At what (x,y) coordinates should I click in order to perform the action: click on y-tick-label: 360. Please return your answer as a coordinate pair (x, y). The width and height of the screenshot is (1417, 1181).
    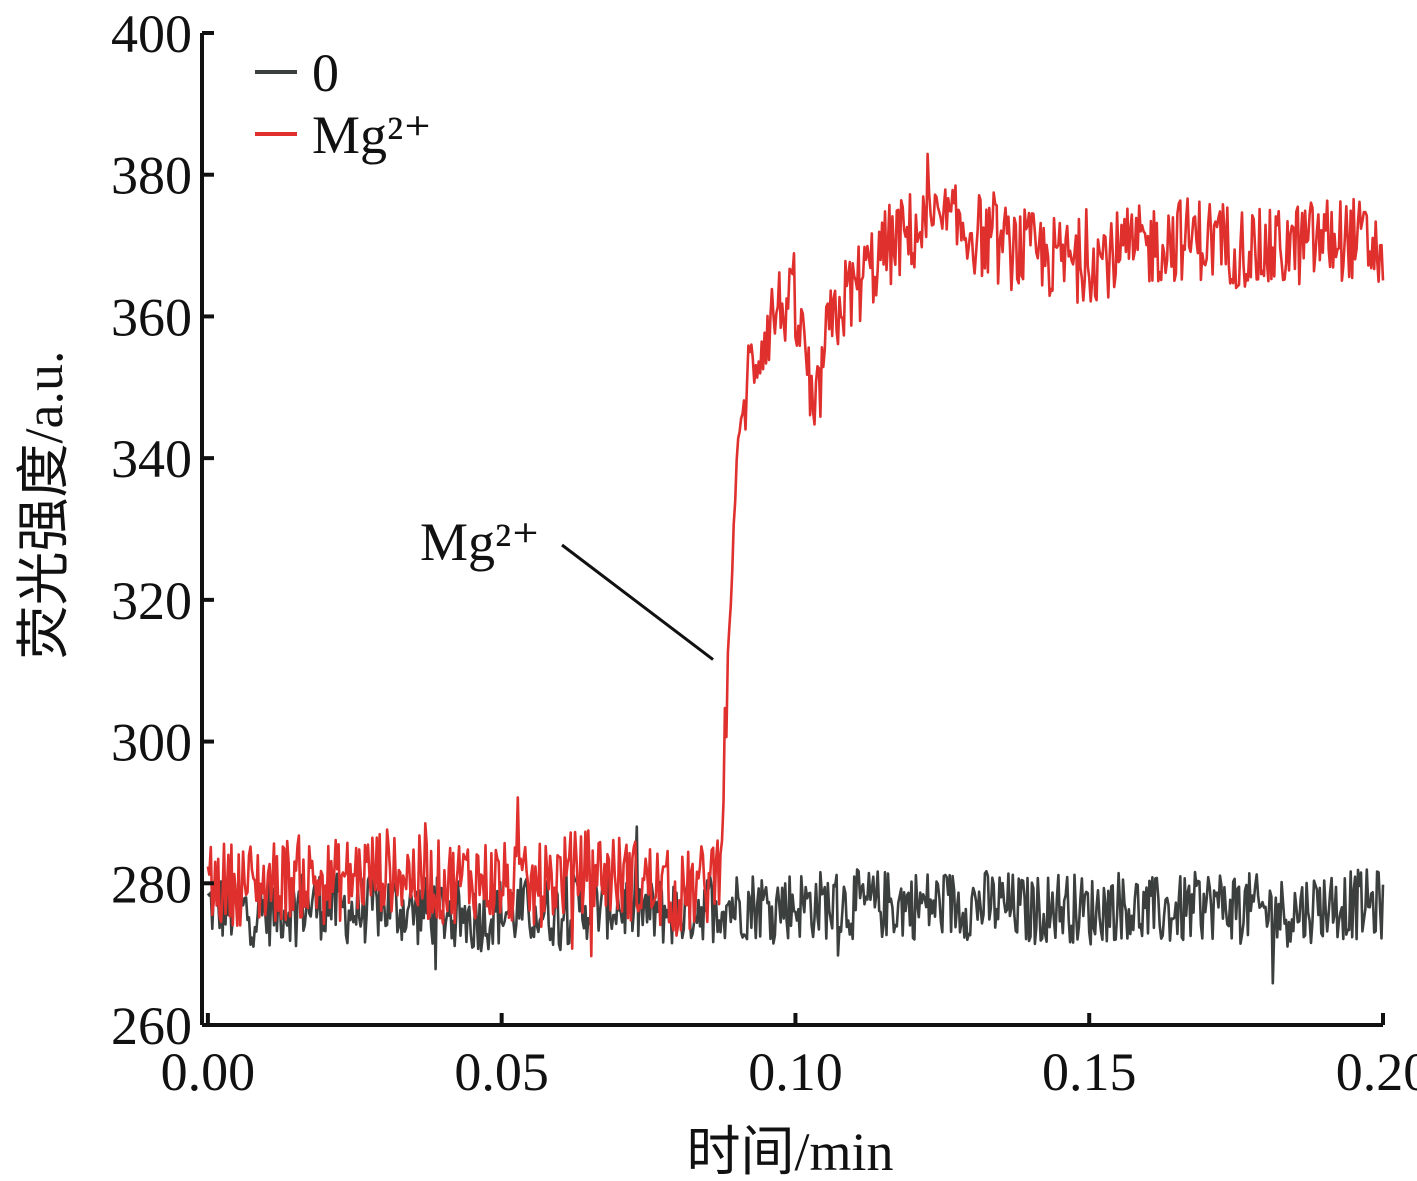
    Looking at the image, I should click on (151, 317).